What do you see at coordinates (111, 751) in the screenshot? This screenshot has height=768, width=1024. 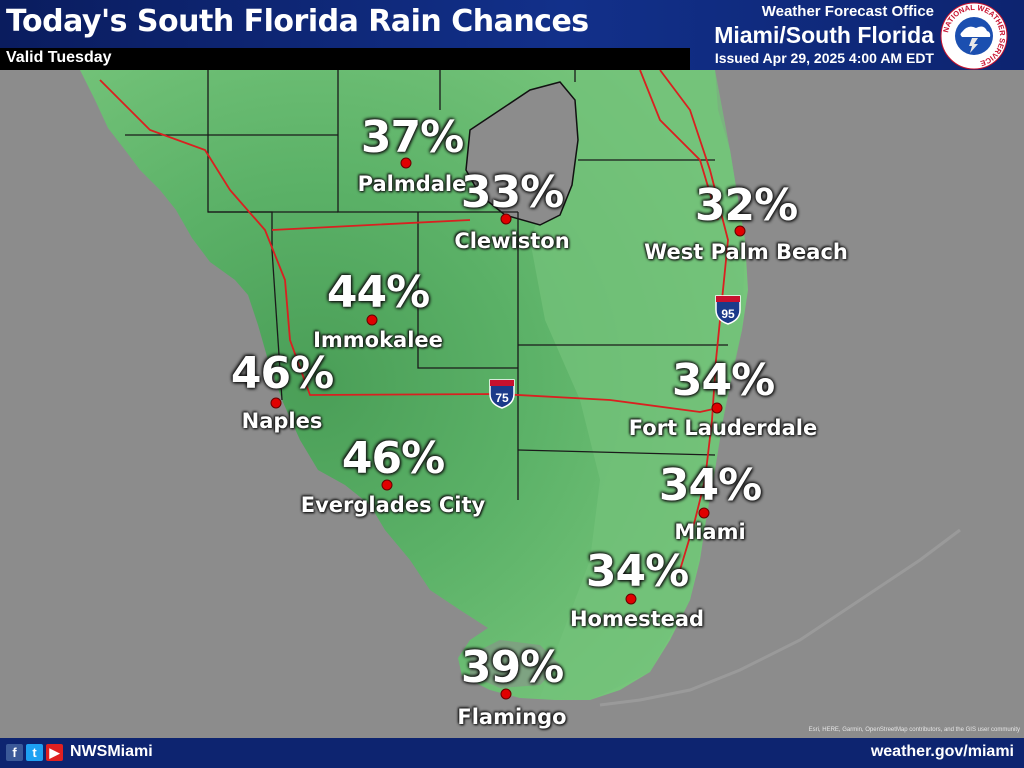 I see `social-handle: NWSMiami` at bounding box center [111, 751].